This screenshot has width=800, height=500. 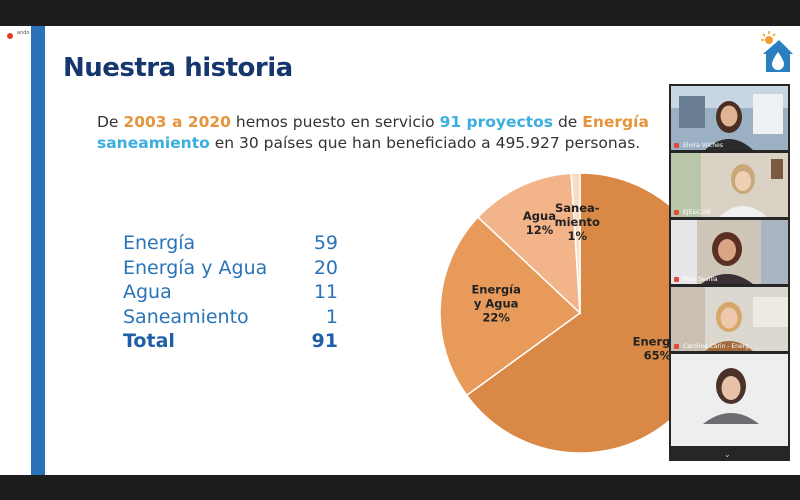 I want to click on stat-label: Energía y Agua, so click(x=195, y=267).